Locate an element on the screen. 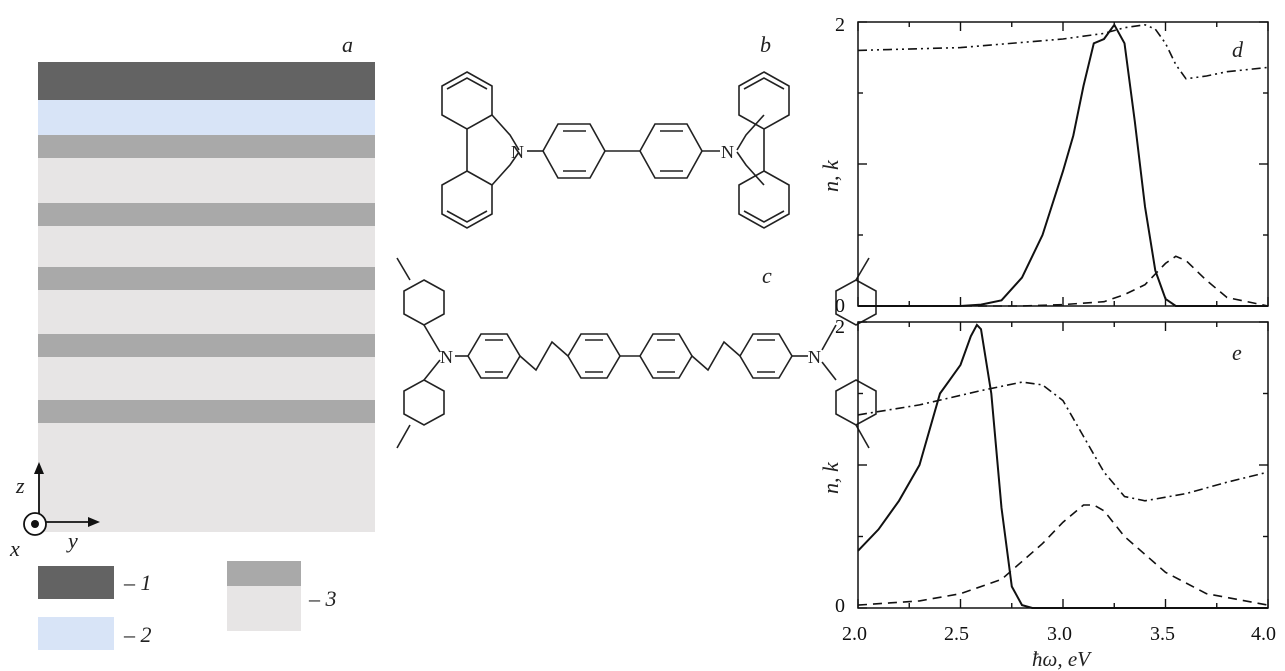  x-axis-dot is located at coordinates (35, 524).